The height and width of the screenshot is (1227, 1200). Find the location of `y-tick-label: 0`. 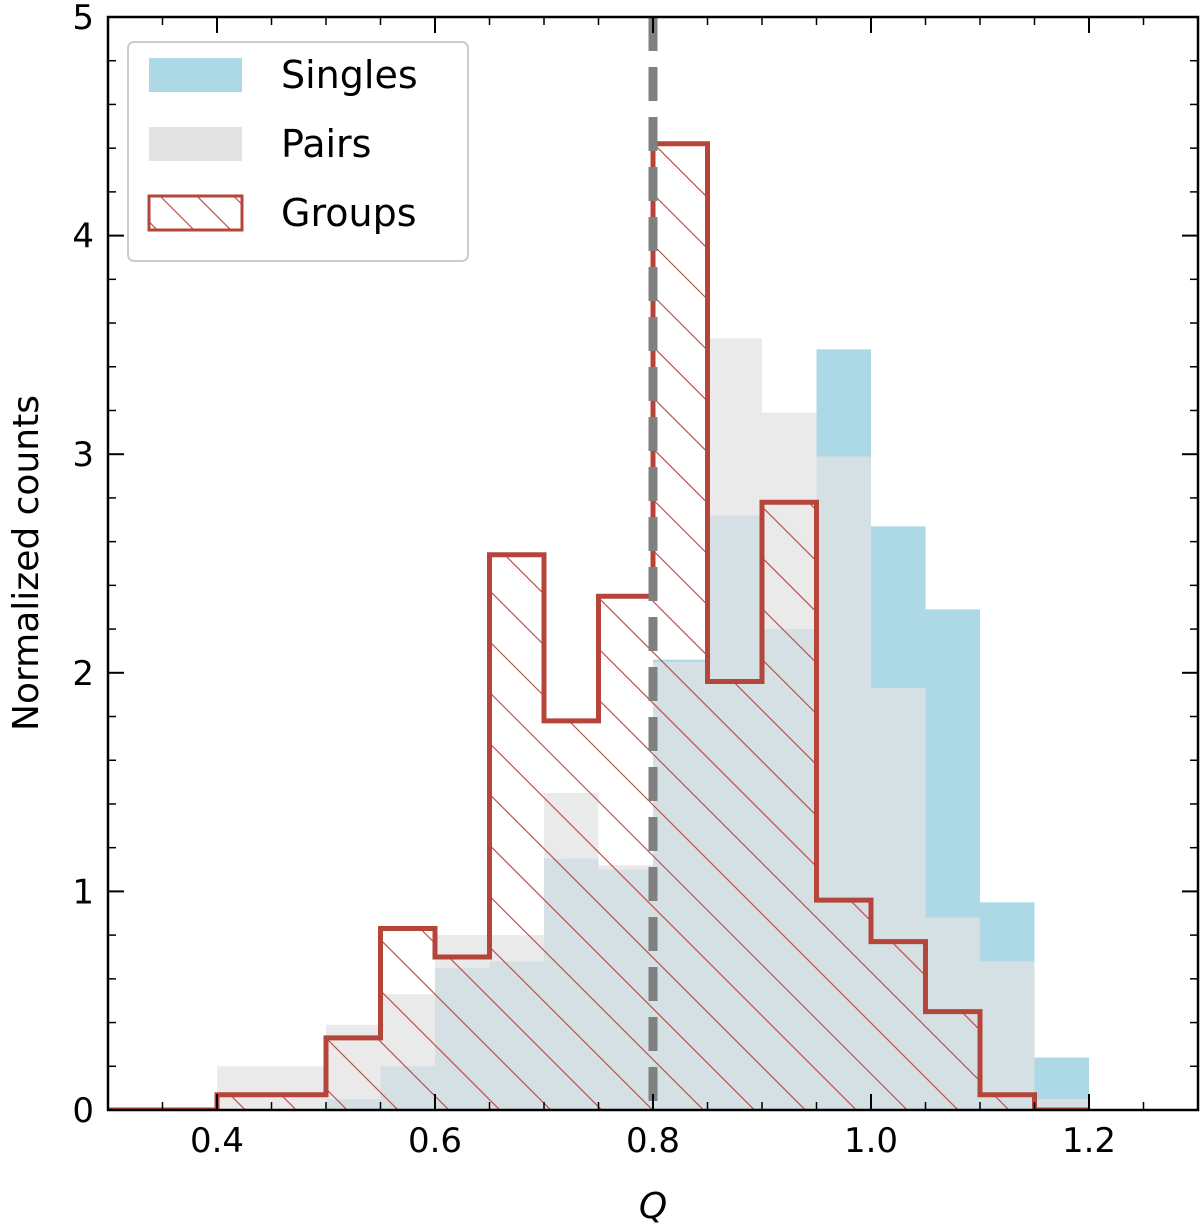

y-tick-label: 0 is located at coordinates (83, 1111).